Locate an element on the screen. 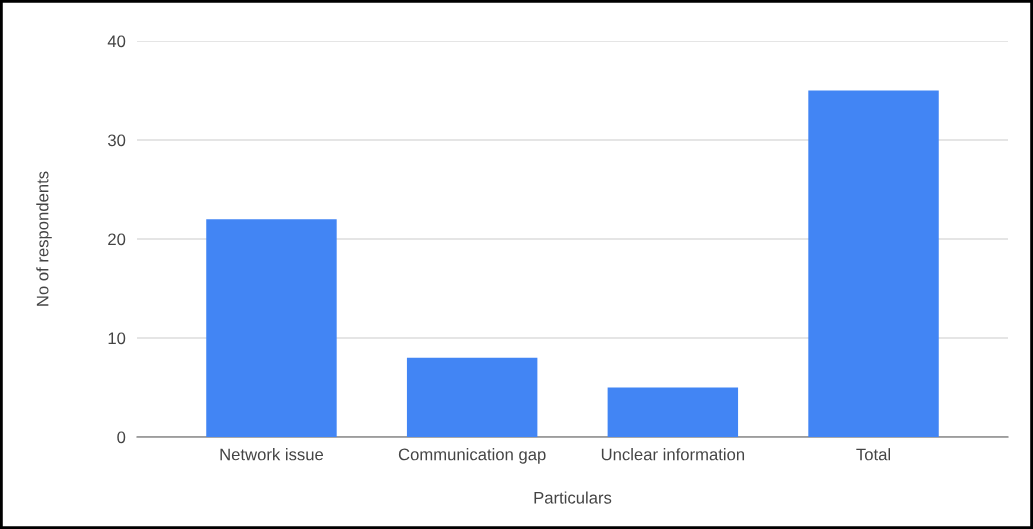 This screenshot has width=1033, height=529. x-tick-label: Total is located at coordinates (873, 454).